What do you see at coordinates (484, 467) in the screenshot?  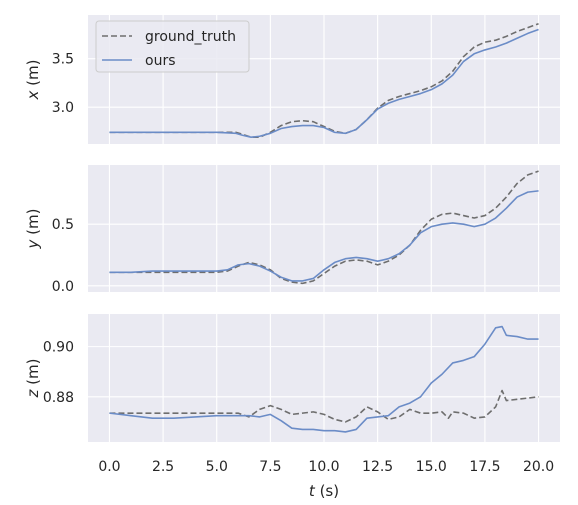 I see `x-tick-label: 17.5` at bounding box center [484, 467].